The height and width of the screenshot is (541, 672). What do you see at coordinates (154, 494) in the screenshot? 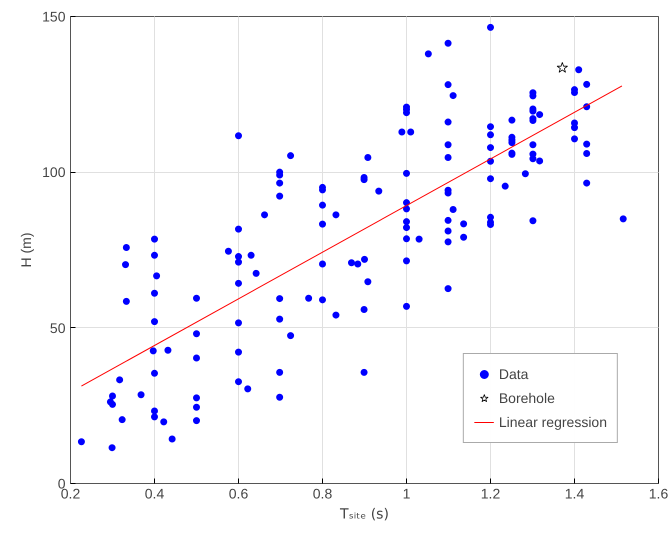
I see `x-tick-label: 0.4` at bounding box center [154, 494].